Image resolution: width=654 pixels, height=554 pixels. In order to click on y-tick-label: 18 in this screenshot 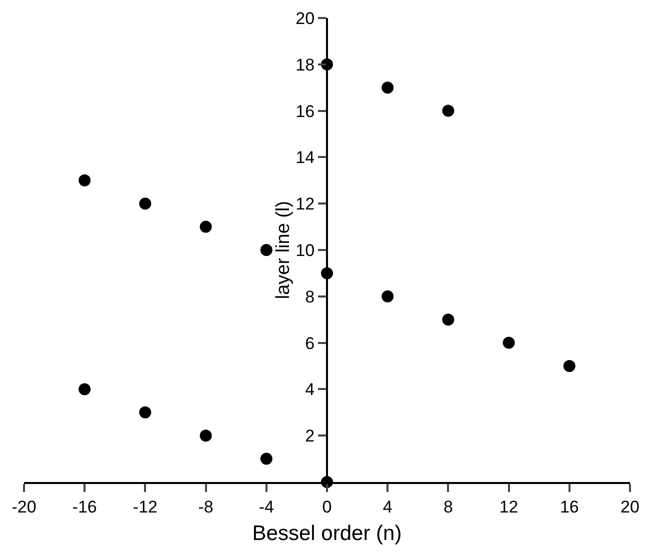, I will do `click(305, 64)`.